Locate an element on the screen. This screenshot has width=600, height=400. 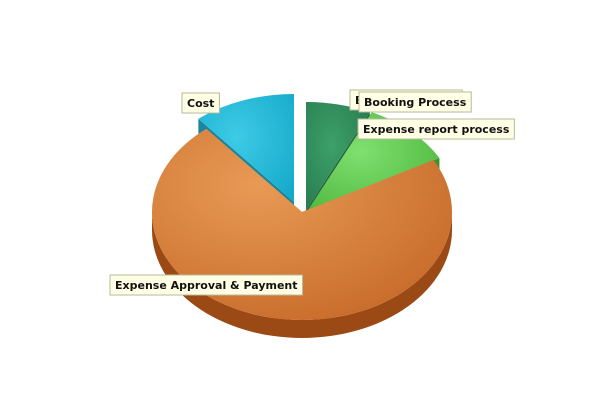
label-expense-approval-payment: Expense Approval & Payment is located at coordinates (206, 285).